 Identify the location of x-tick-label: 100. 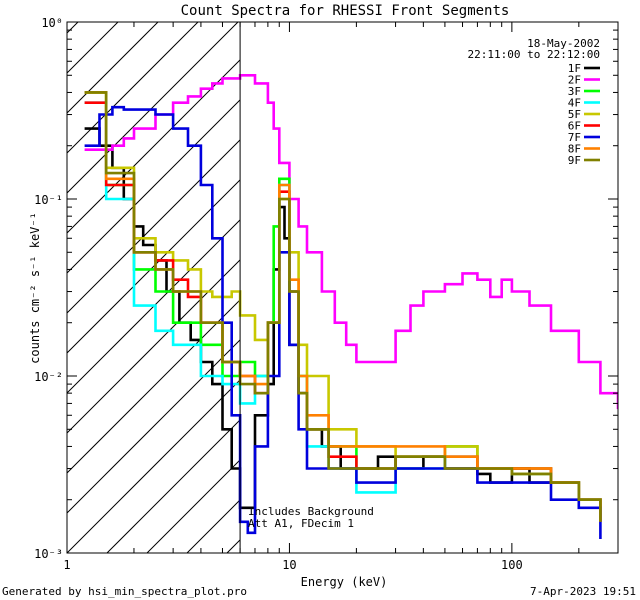
(512, 565).